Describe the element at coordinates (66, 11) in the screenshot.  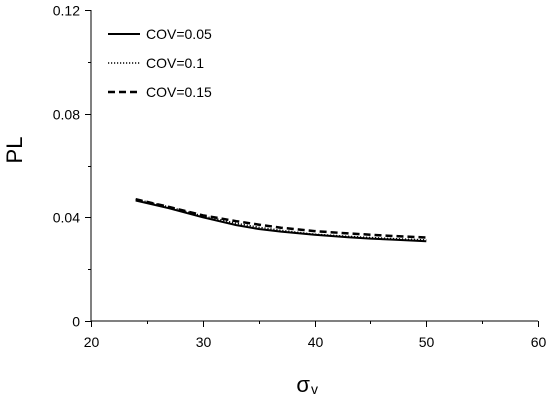
I see `y-tick-label: 0.12` at that location.